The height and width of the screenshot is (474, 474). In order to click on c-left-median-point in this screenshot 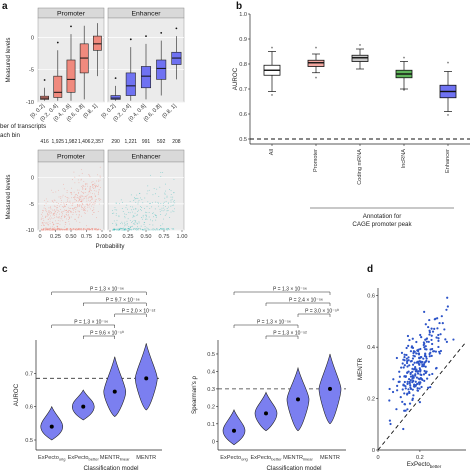, I will do `click(83, 406)`.